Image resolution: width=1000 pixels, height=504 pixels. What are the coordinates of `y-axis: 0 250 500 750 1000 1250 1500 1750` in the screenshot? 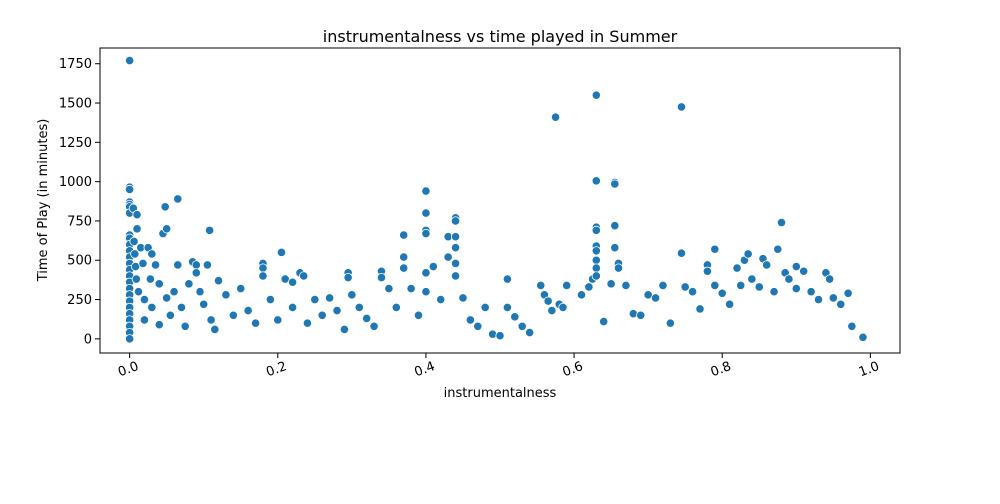 It's located at (79, 202).